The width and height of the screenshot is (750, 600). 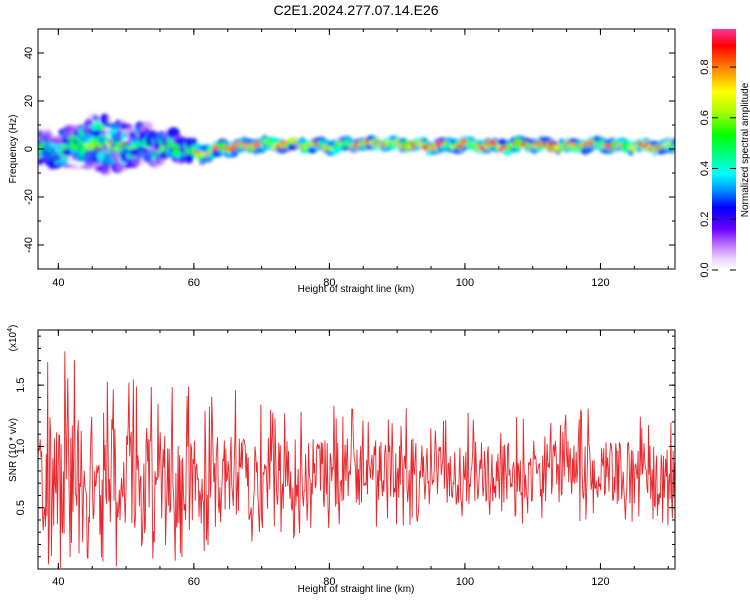 I want to click on colorbar-tick-label: 0.4, so click(x=705, y=168).